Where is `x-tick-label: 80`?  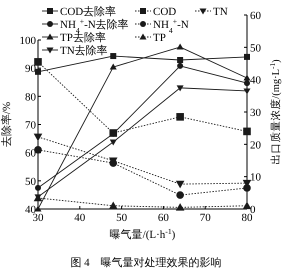
x-tick-label: 80 is located at coordinates (247, 218).